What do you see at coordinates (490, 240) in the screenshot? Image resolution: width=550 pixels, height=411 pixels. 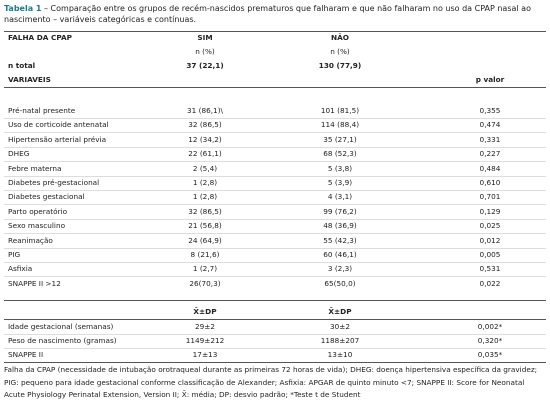 I see `p-value: 0,012` at bounding box center [490, 240].